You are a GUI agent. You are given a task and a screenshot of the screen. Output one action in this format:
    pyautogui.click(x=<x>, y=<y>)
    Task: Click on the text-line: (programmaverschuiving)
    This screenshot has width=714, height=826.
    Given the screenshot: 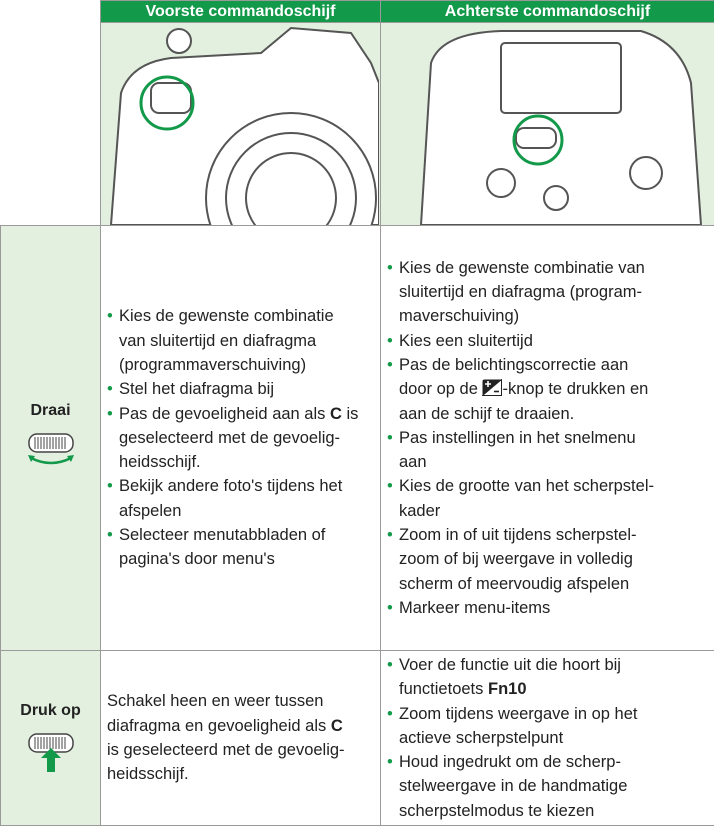 What is the action you would take?
    pyautogui.click(x=247, y=365)
    